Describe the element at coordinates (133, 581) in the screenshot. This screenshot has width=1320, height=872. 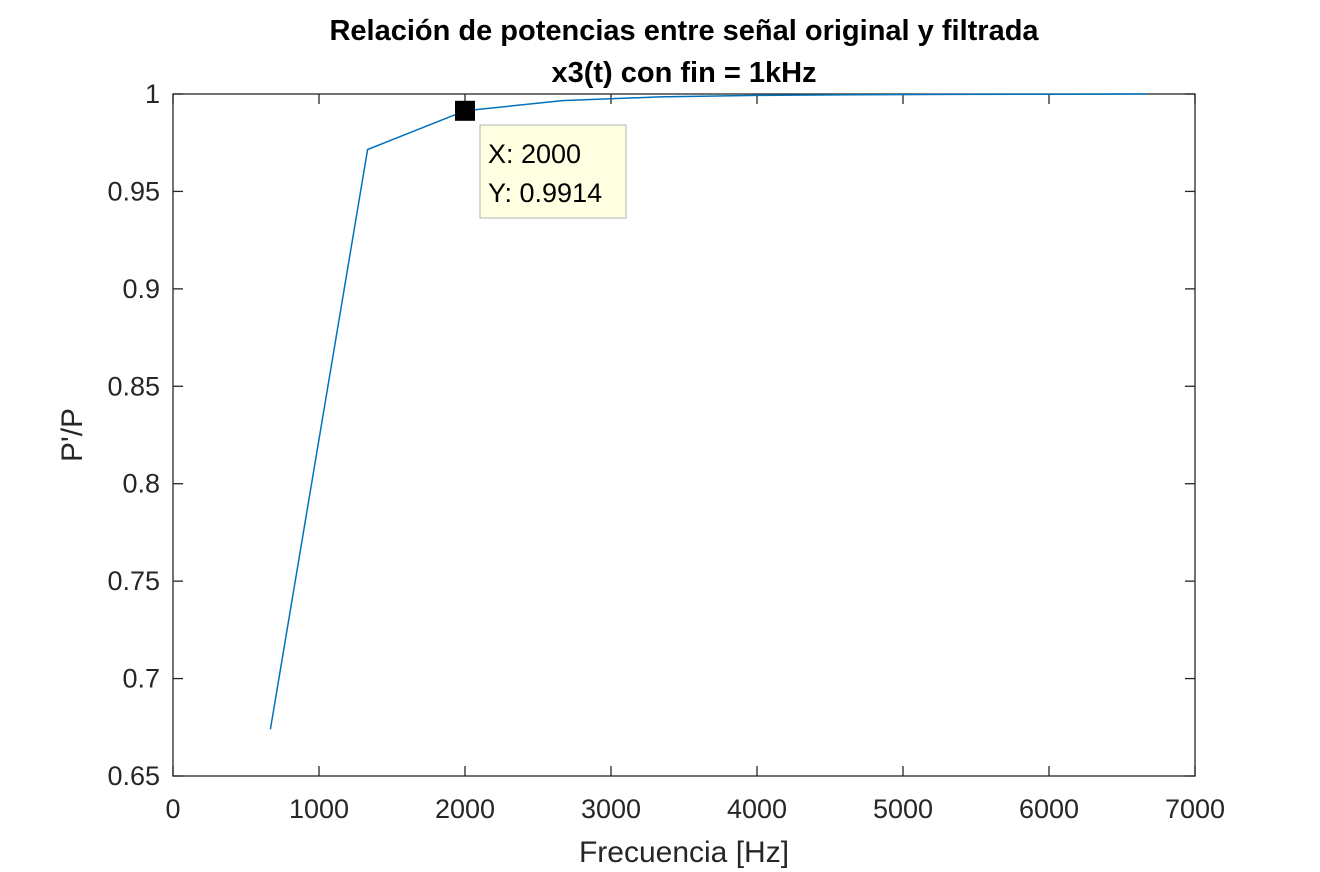
I see `y-tick-label: 0.75` at that location.